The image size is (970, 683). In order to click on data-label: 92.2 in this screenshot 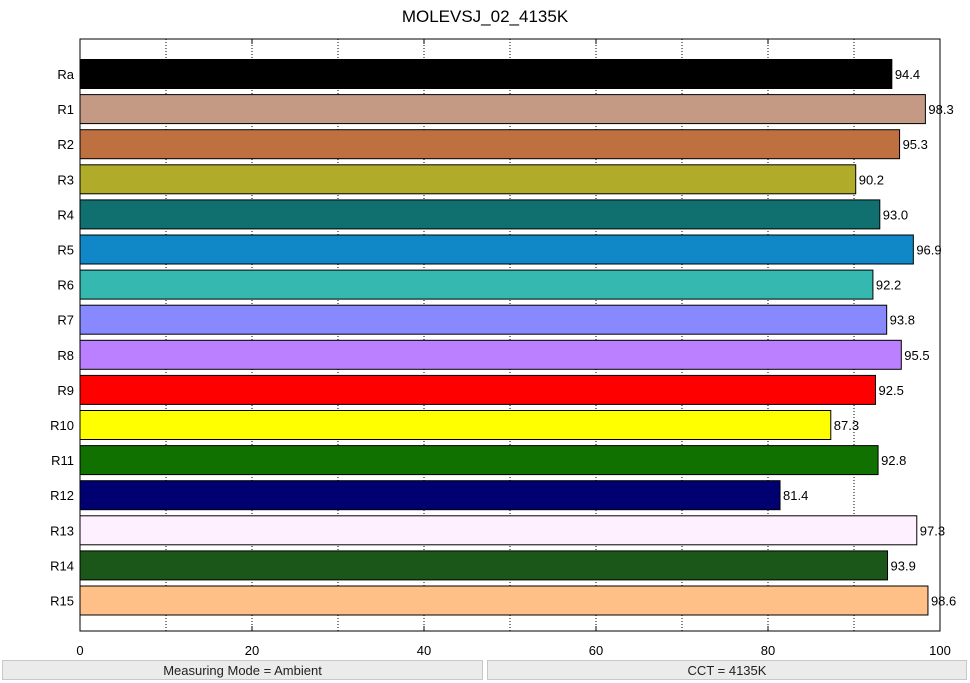, I will do `click(888, 285)`.